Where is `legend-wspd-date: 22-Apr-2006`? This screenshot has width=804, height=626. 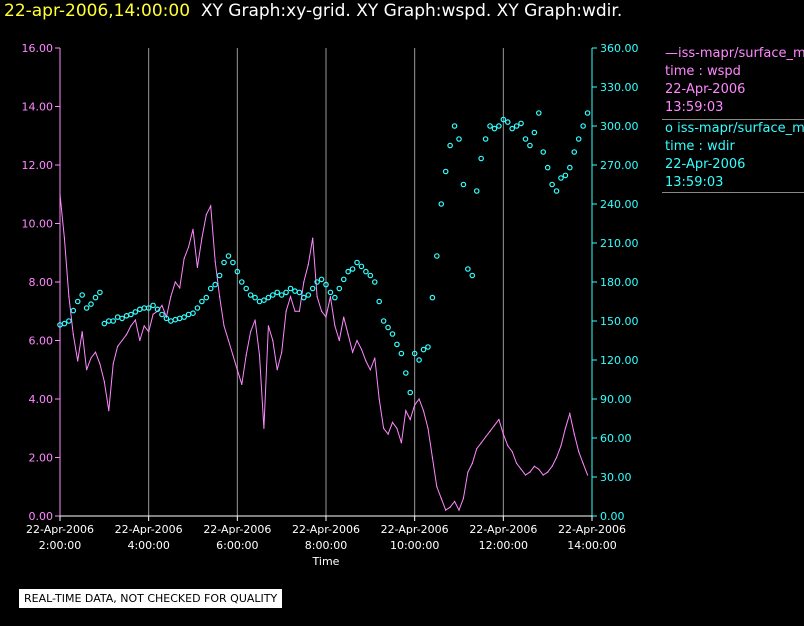
legend-wspd-date: 22-Apr-2006 is located at coordinates (705, 89).